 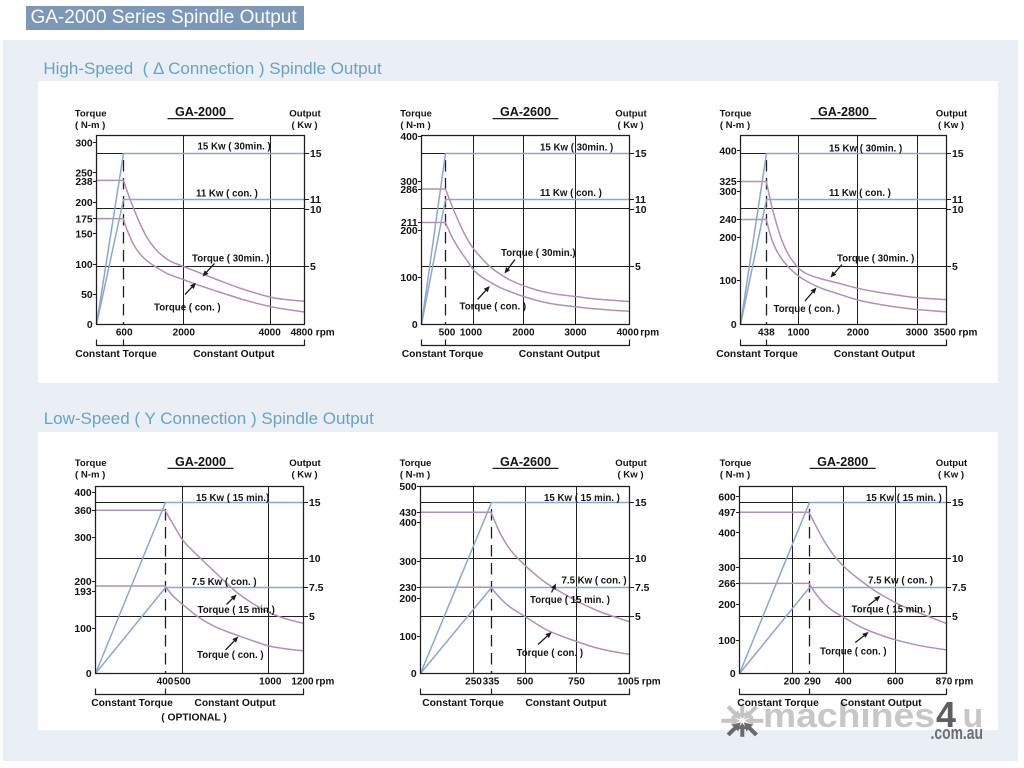 I want to click on svg-text: GA-2000, so click(x=200, y=462).